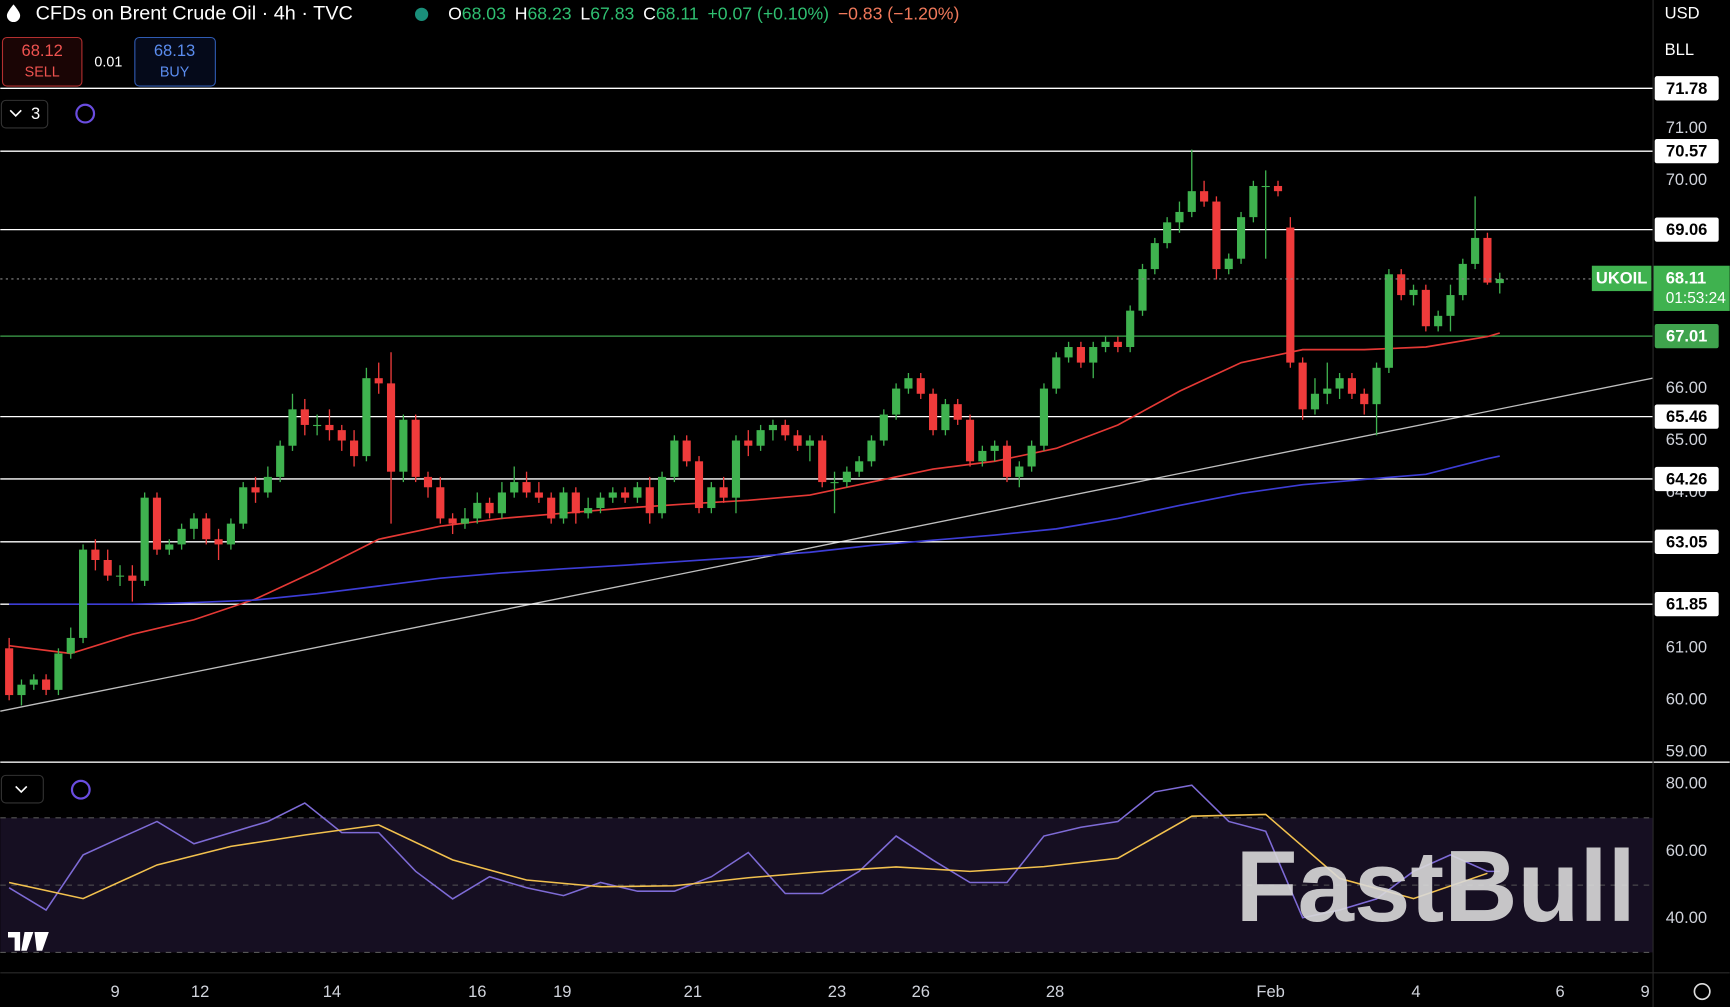 The image size is (1730, 1007). Describe the element at coordinates (1702, 992) in the screenshot. I see `settings-icon` at that location.